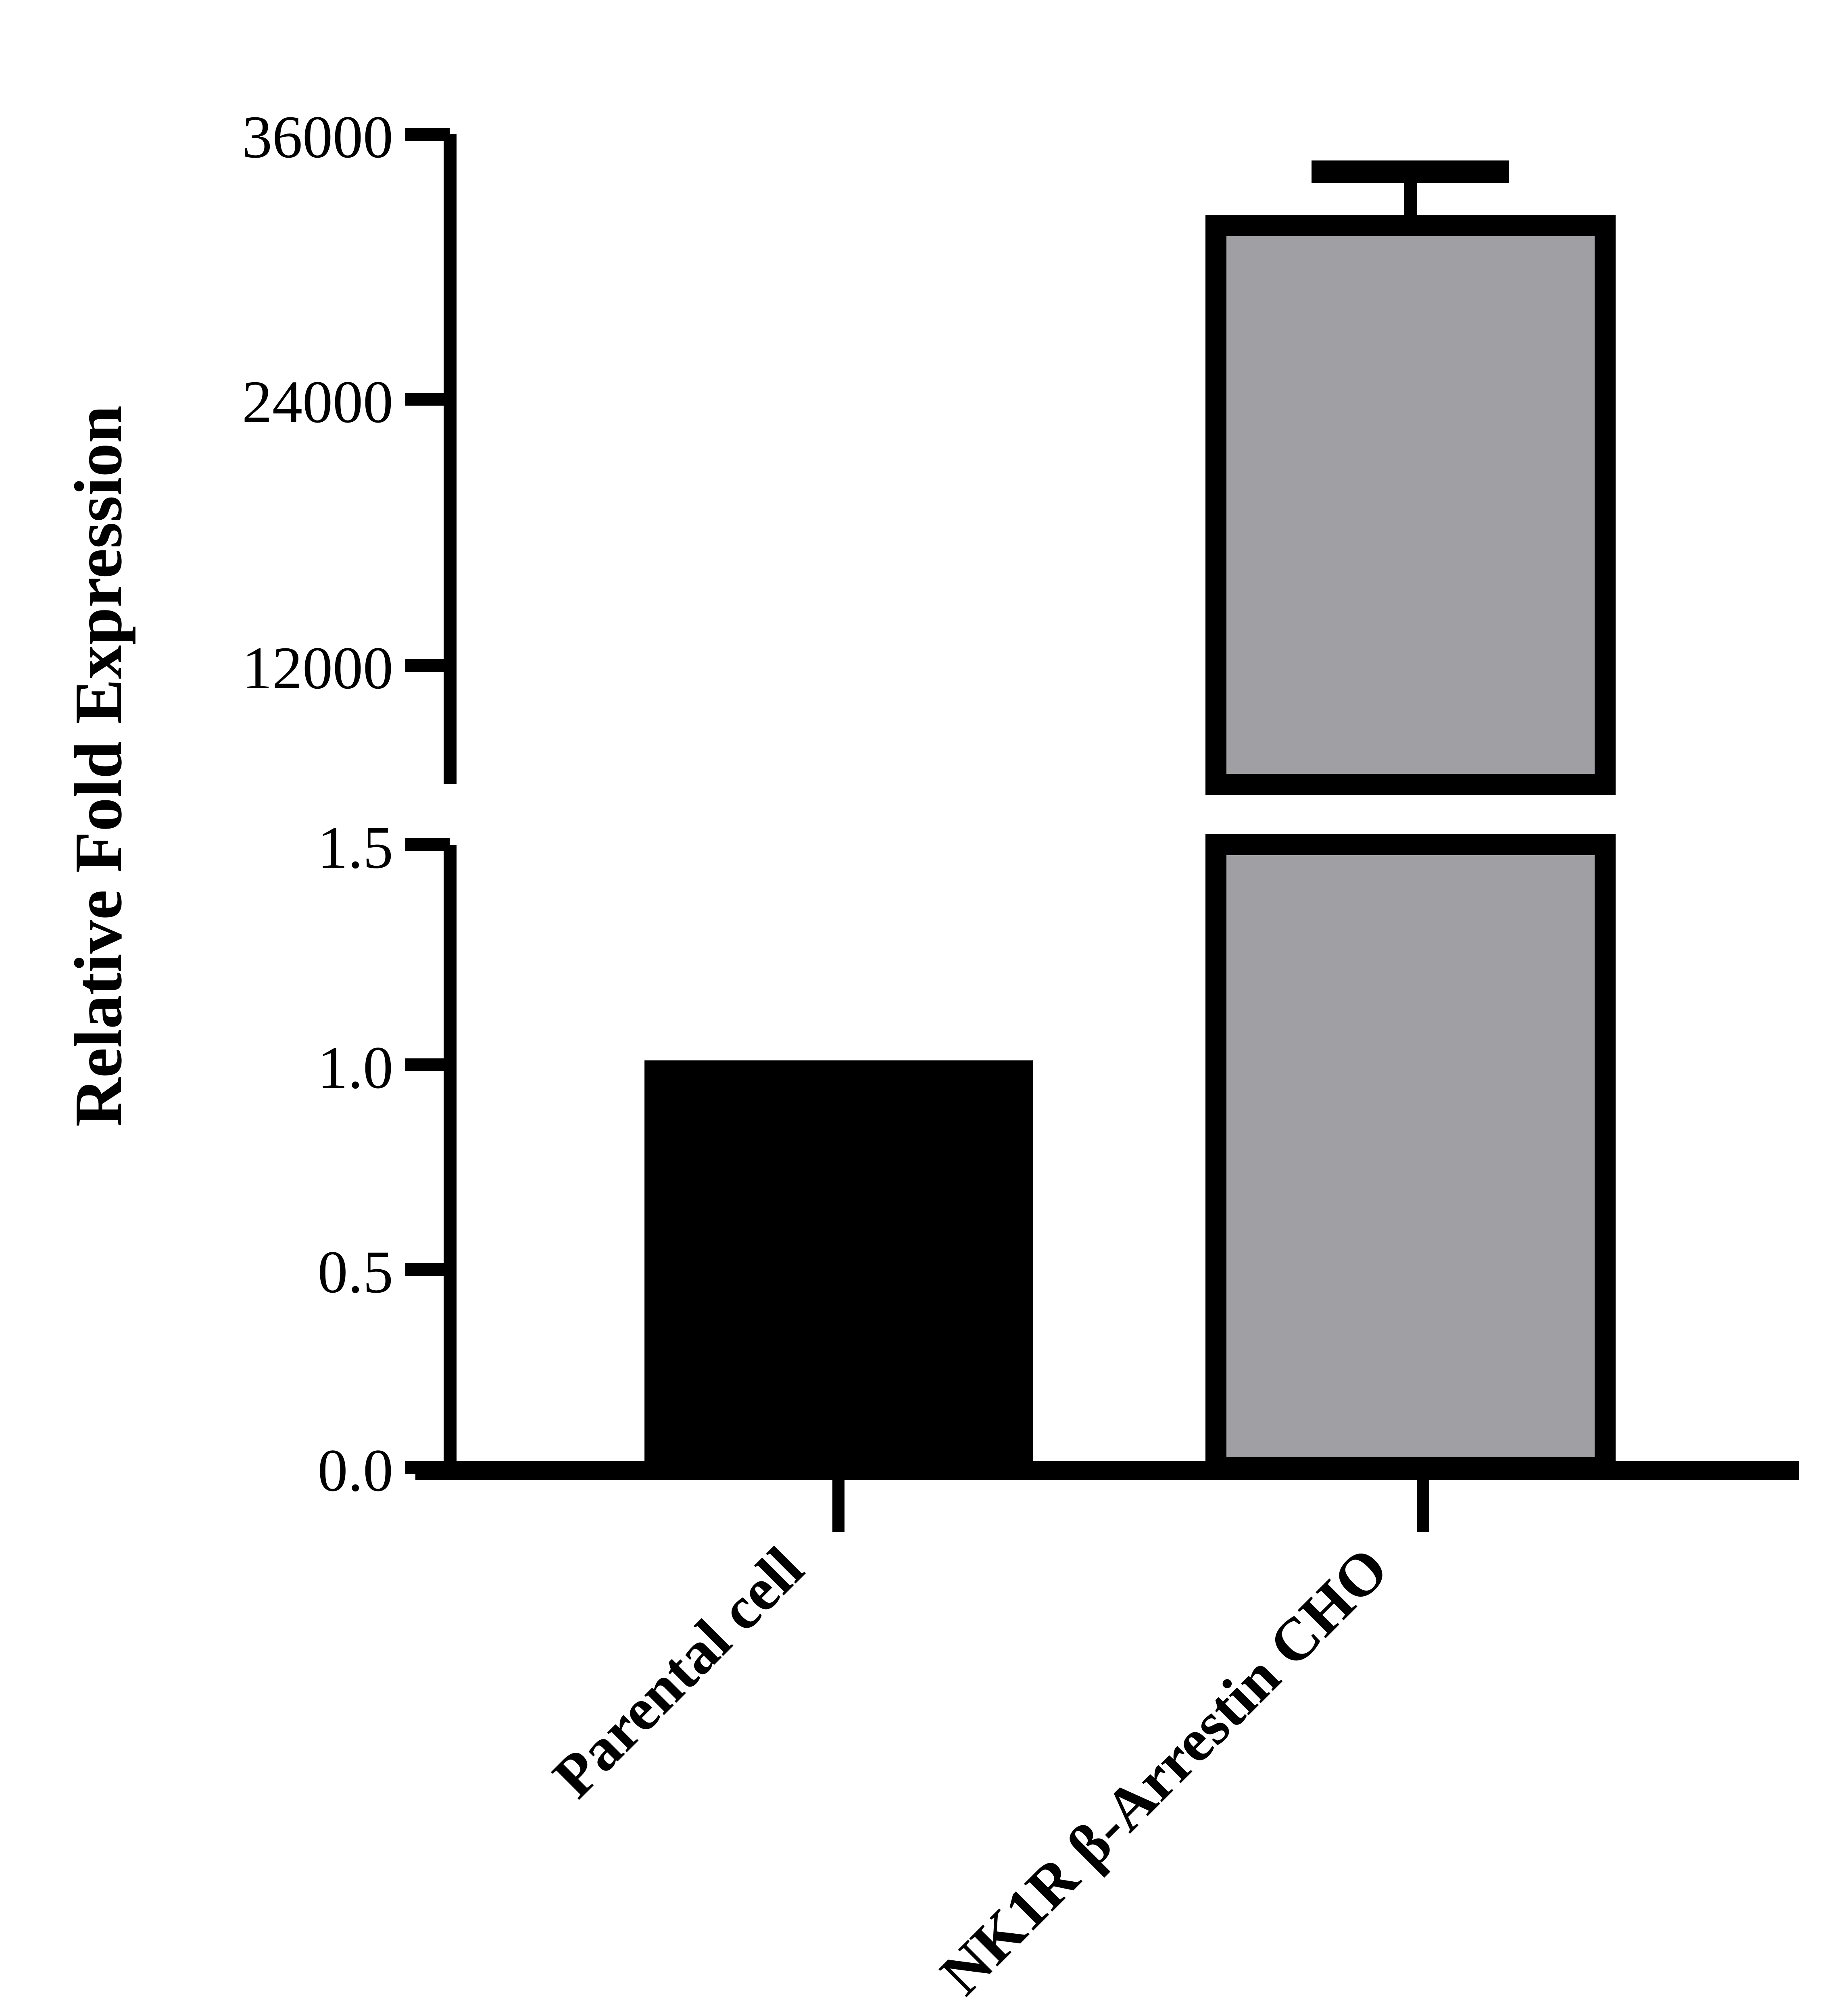  What do you see at coordinates (356, 1067) in the screenshot?
I see `tick-label-1-0: 1.0` at bounding box center [356, 1067].